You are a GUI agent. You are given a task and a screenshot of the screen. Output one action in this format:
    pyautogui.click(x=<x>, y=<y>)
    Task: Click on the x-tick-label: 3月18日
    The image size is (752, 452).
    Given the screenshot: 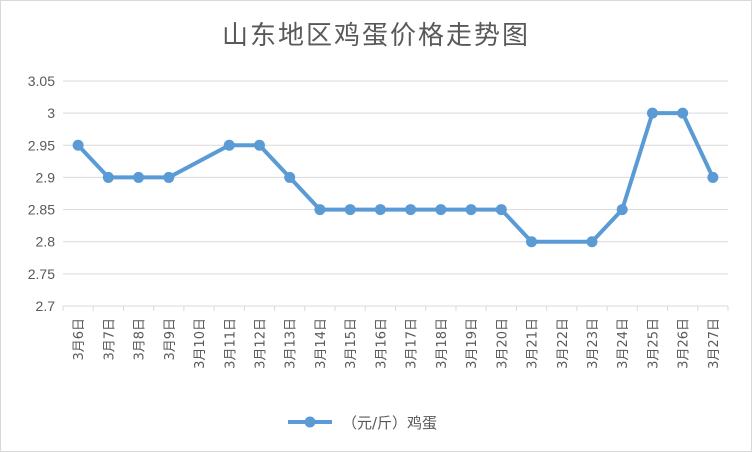 What is the action you would take?
    pyautogui.click(x=442, y=343)
    